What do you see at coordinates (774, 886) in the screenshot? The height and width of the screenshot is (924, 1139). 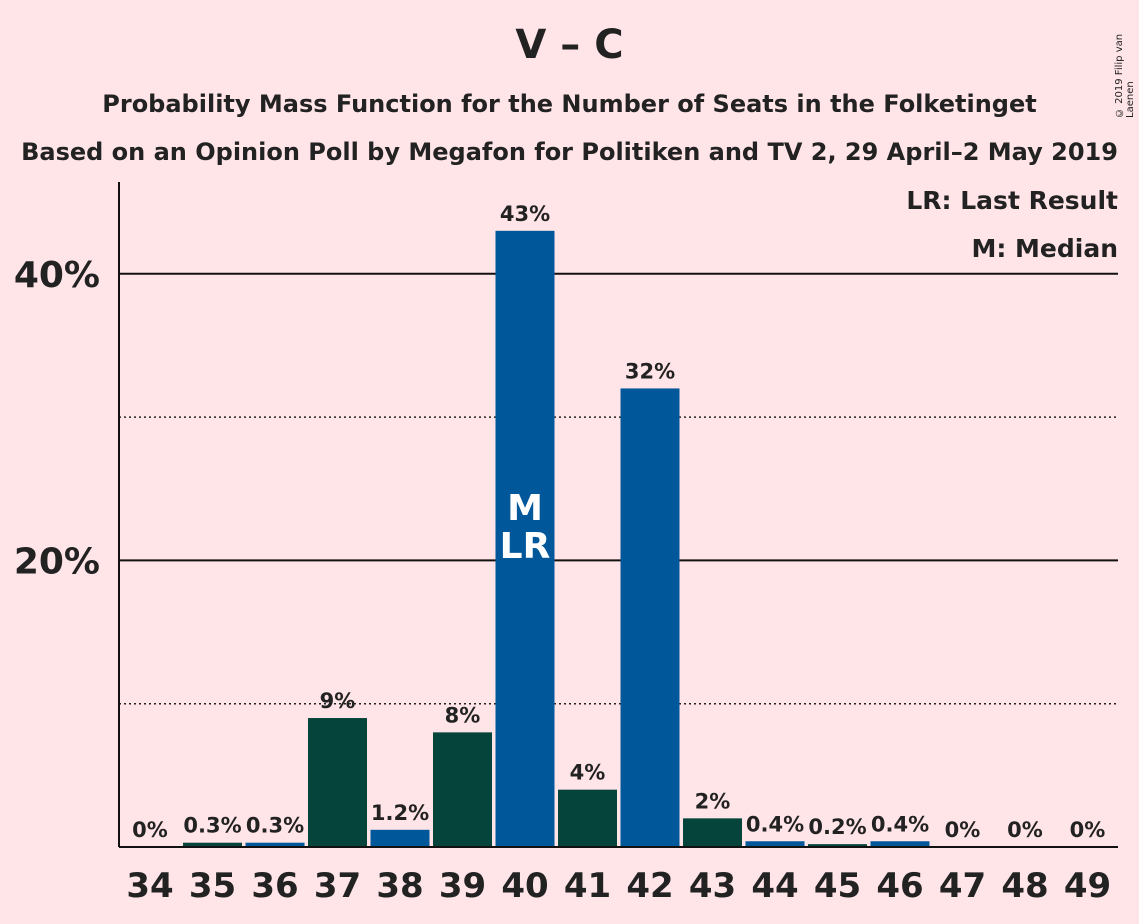 I see `x-tick-44: 44` at bounding box center [774, 886].